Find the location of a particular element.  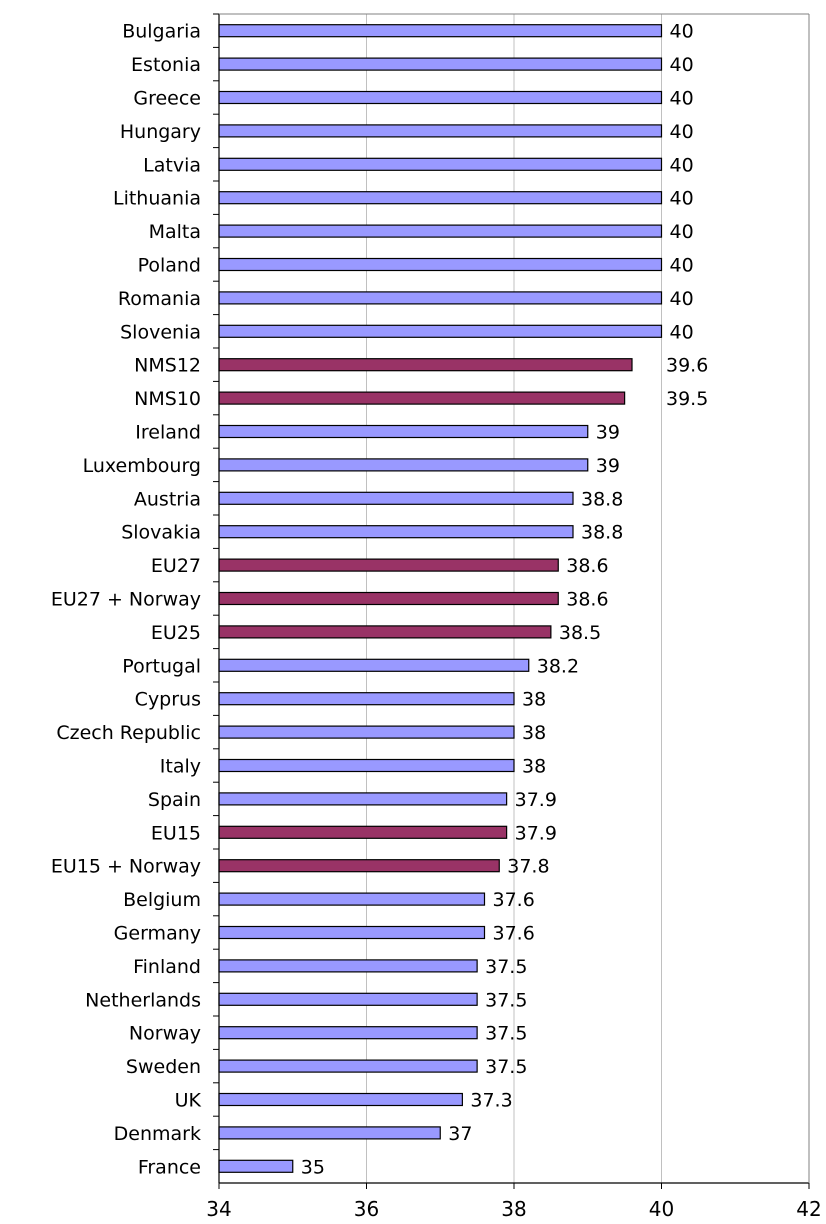

category-label: NMS10 is located at coordinates (167, 399).